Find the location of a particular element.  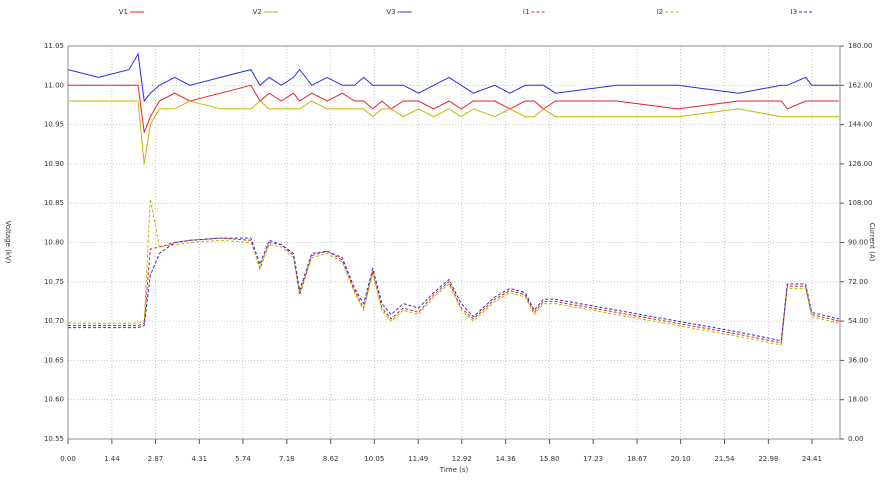

x-tick-label: 20.10 is located at coordinates (681, 459).